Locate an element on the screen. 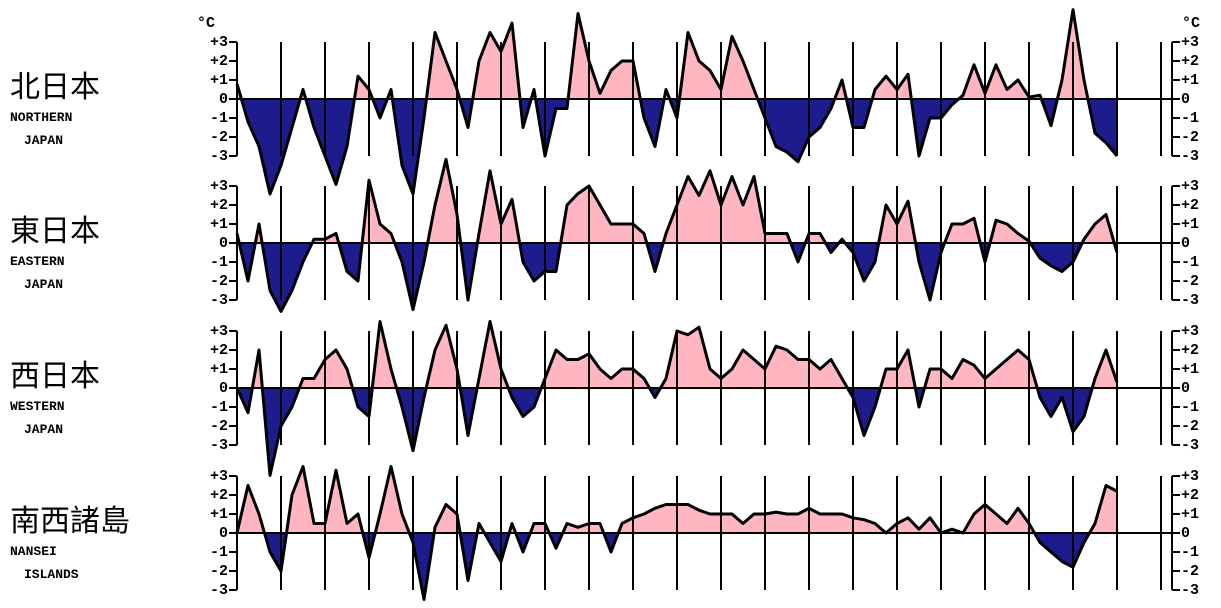  region-subtitle: NANSEI is located at coordinates (33, 551).